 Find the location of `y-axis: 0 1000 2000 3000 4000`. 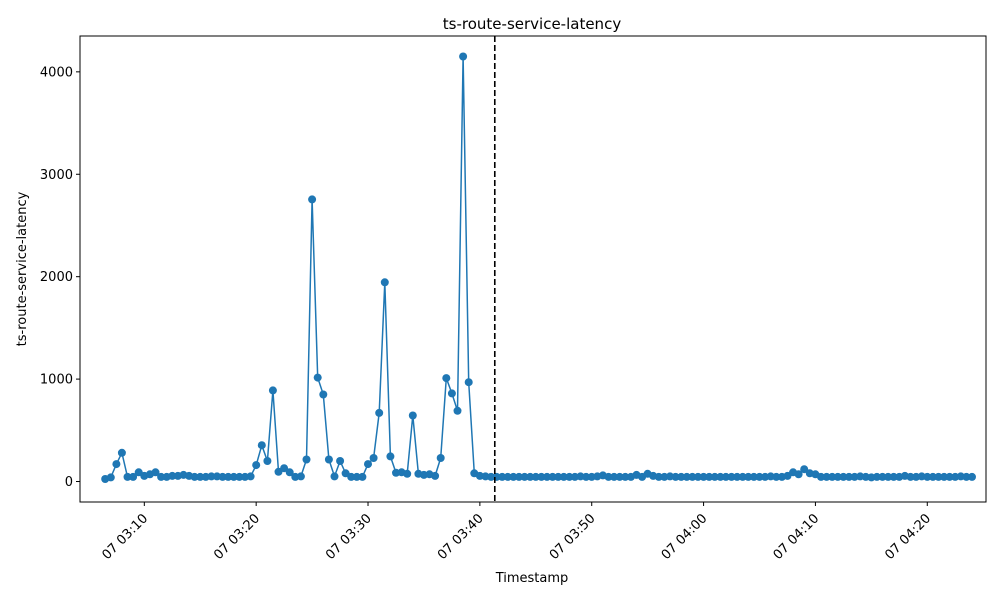

y-axis: 0 1000 2000 3000 4000 is located at coordinates (60, 277).